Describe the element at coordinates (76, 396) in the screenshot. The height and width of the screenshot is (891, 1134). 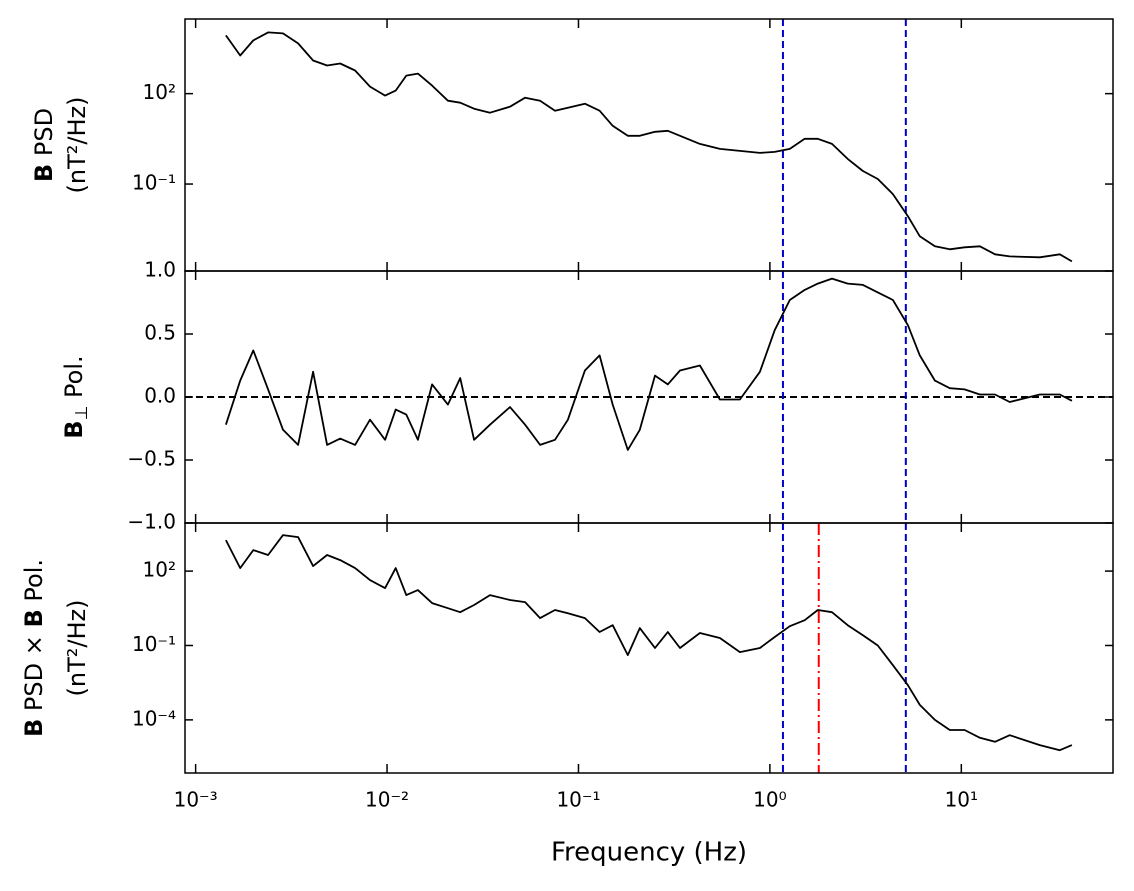
I see `y-axis-label: B⊥ Pol.` at that location.